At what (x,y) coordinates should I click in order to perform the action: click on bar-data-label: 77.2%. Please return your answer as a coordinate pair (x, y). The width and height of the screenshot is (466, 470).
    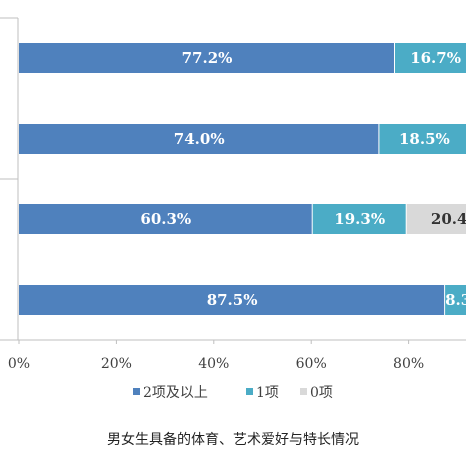
    Looking at the image, I should click on (207, 58).